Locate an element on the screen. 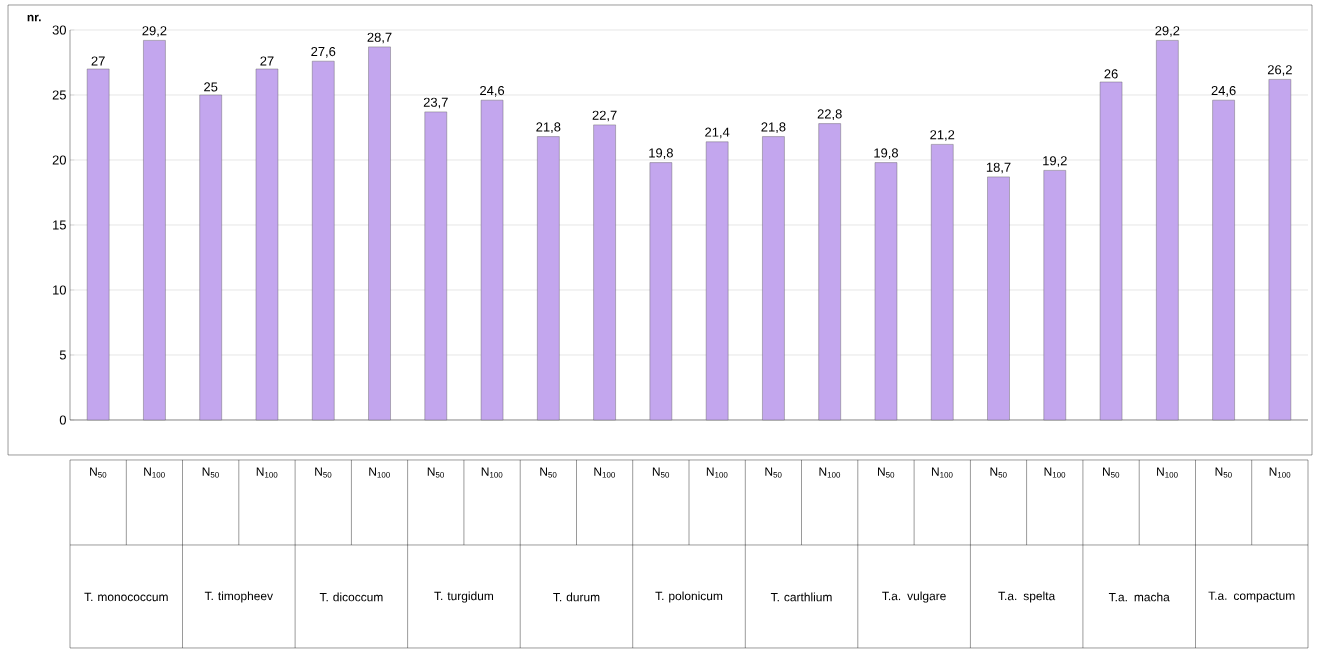 The height and width of the screenshot is (650, 1322). data-label: 18,7 is located at coordinates (998, 168).